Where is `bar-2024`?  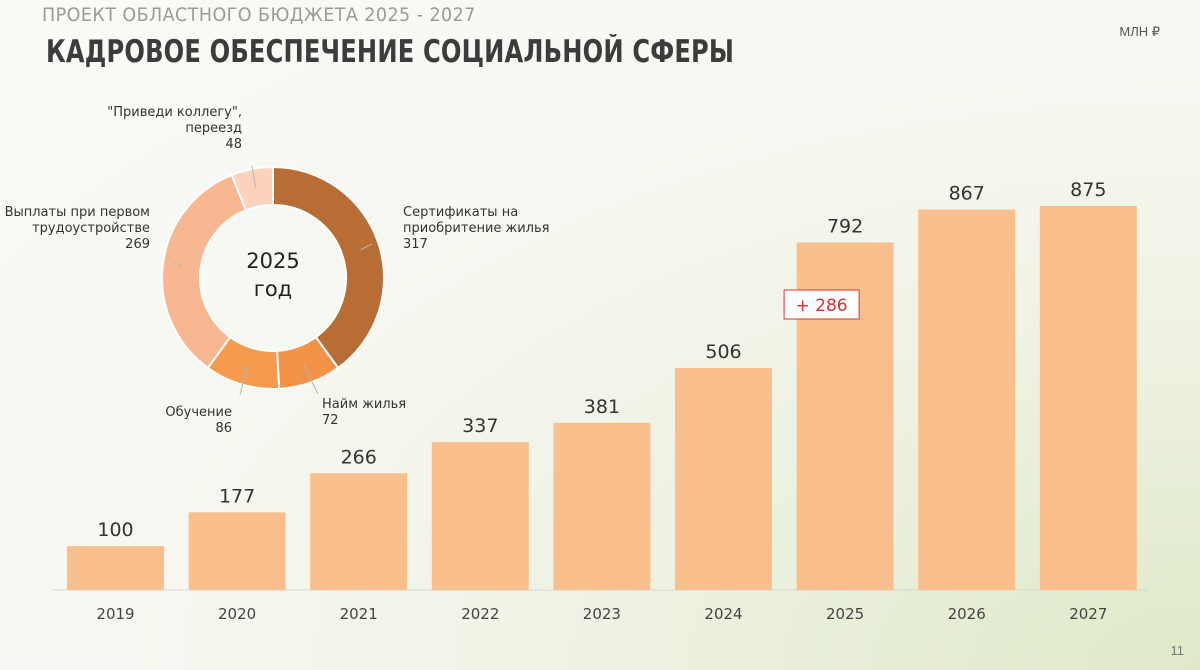
bar-2024 is located at coordinates (723, 478).